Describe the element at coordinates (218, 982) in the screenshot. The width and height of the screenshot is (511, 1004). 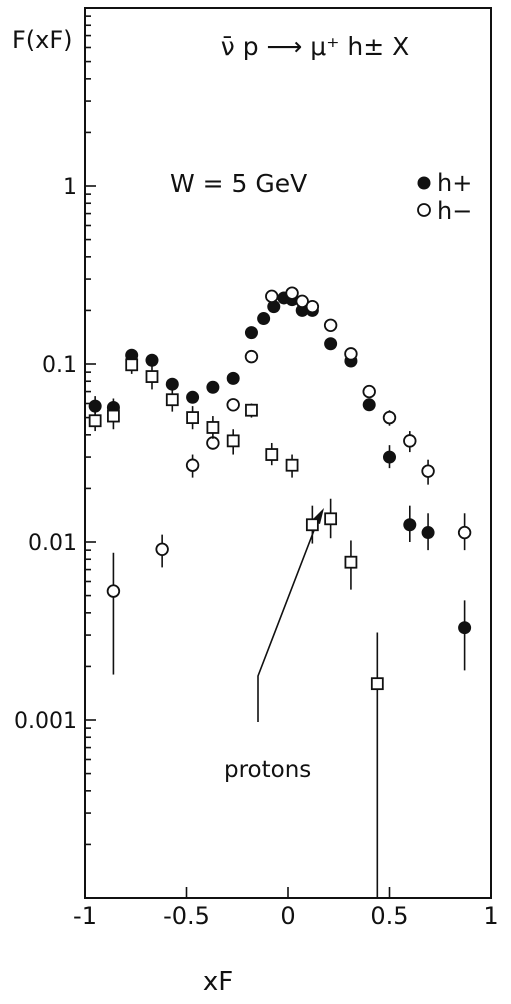
I see `x-axis-label: xF` at that location.